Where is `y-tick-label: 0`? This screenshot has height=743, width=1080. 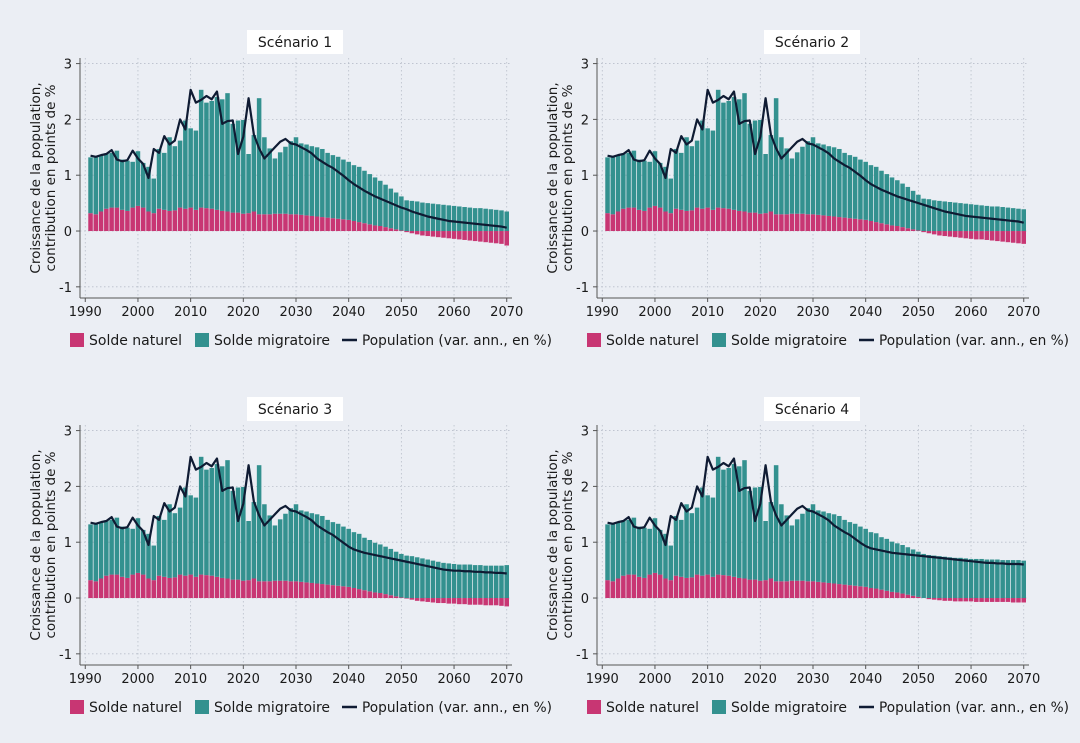 y-tick-label: 0 is located at coordinates (68, 599).